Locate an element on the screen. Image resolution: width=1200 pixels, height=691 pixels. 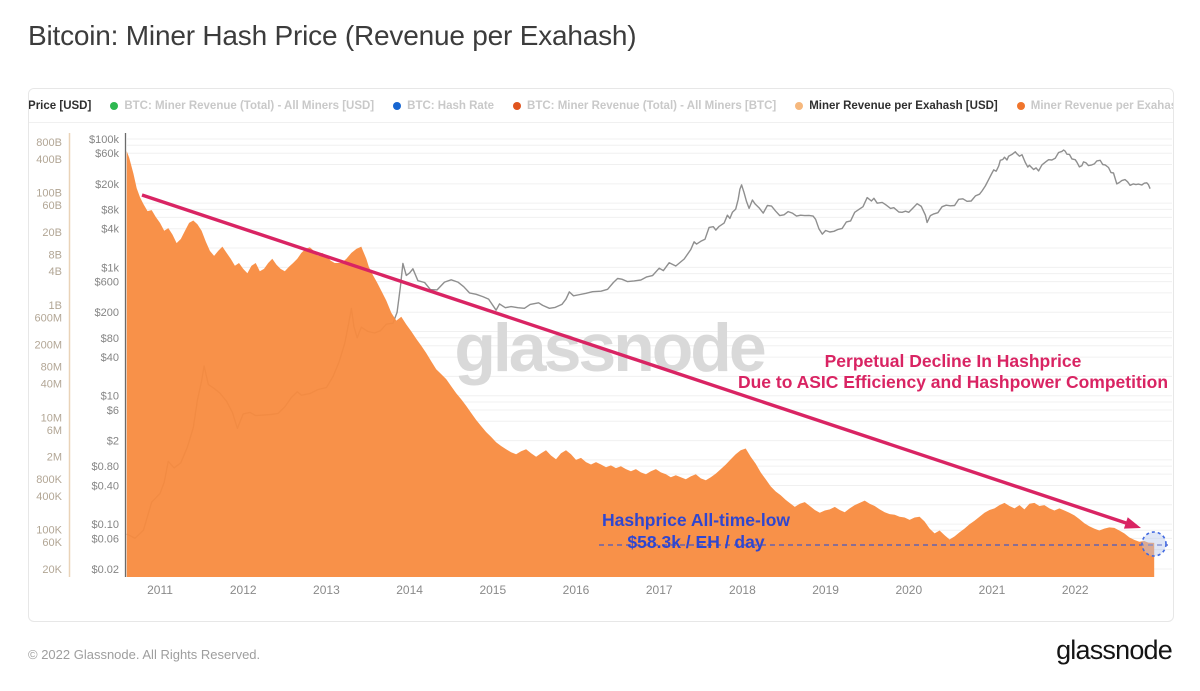
year-axis-tick: 2022 is located at coordinates (1075, 590).